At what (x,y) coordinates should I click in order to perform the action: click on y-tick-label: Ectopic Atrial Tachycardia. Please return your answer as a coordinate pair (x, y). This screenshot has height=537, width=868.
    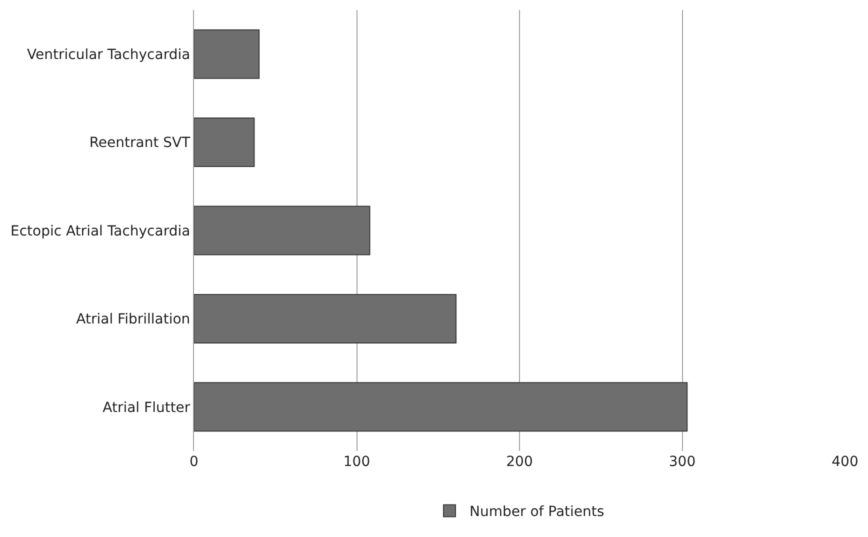
    Looking at the image, I should click on (100, 231).